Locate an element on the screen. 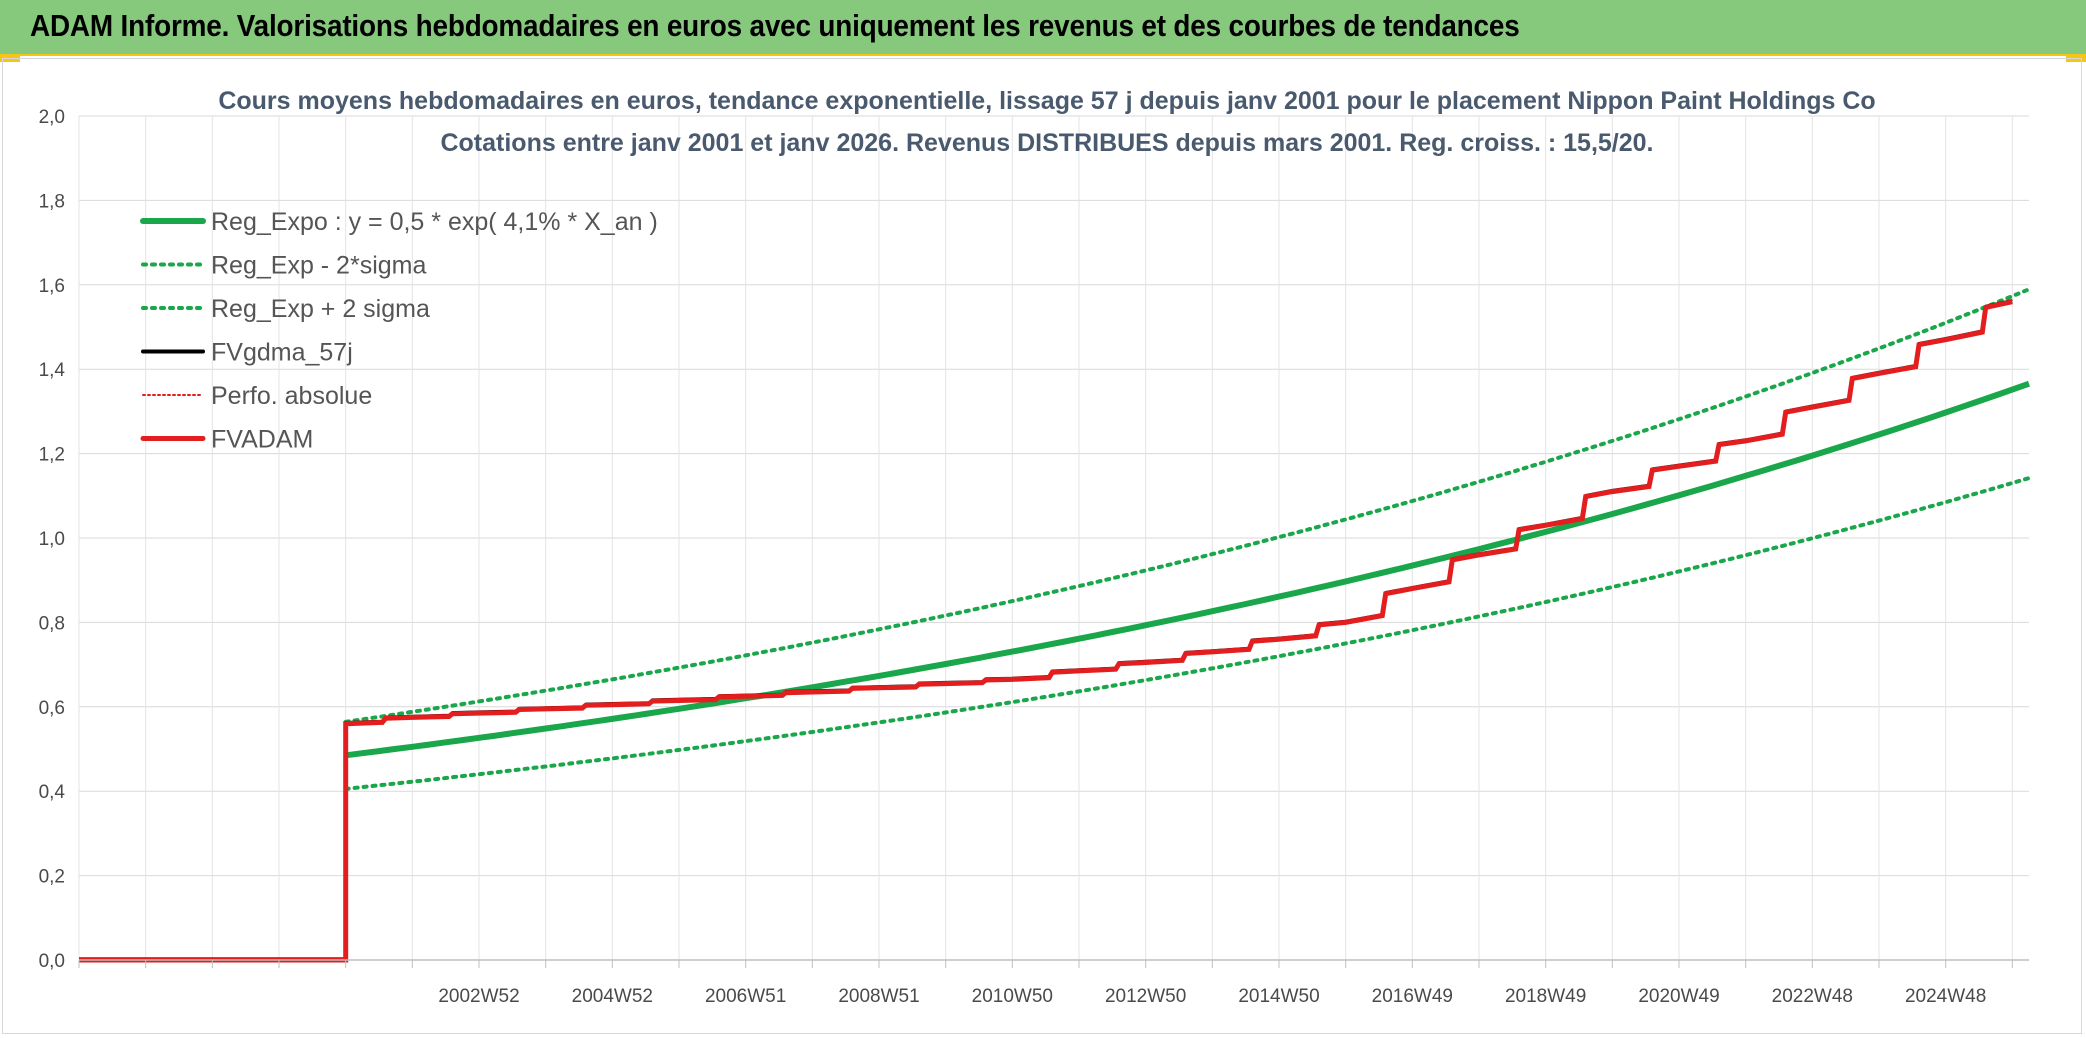 The height and width of the screenshot is (1038, 2086). x-tick-label: 2016W49 is located at coordinates (1412, 996).